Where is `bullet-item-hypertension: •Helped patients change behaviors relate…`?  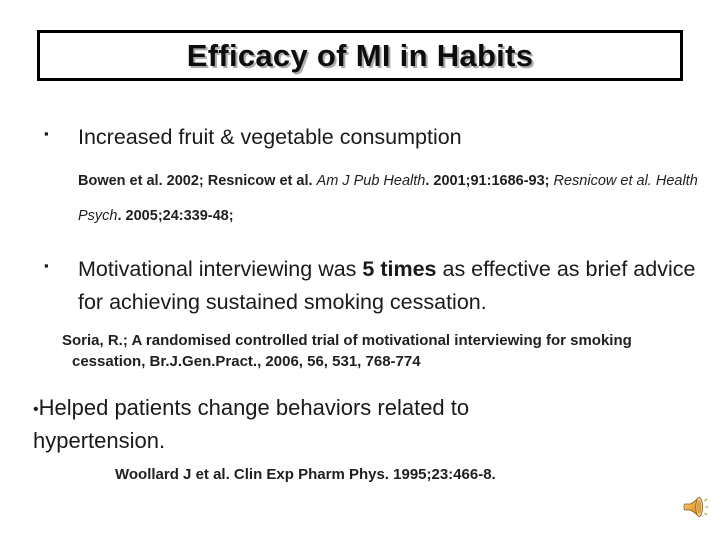 bullet-item-hypertension: •Helped patients change behaviors relate… is located at coordinates (300, 424).